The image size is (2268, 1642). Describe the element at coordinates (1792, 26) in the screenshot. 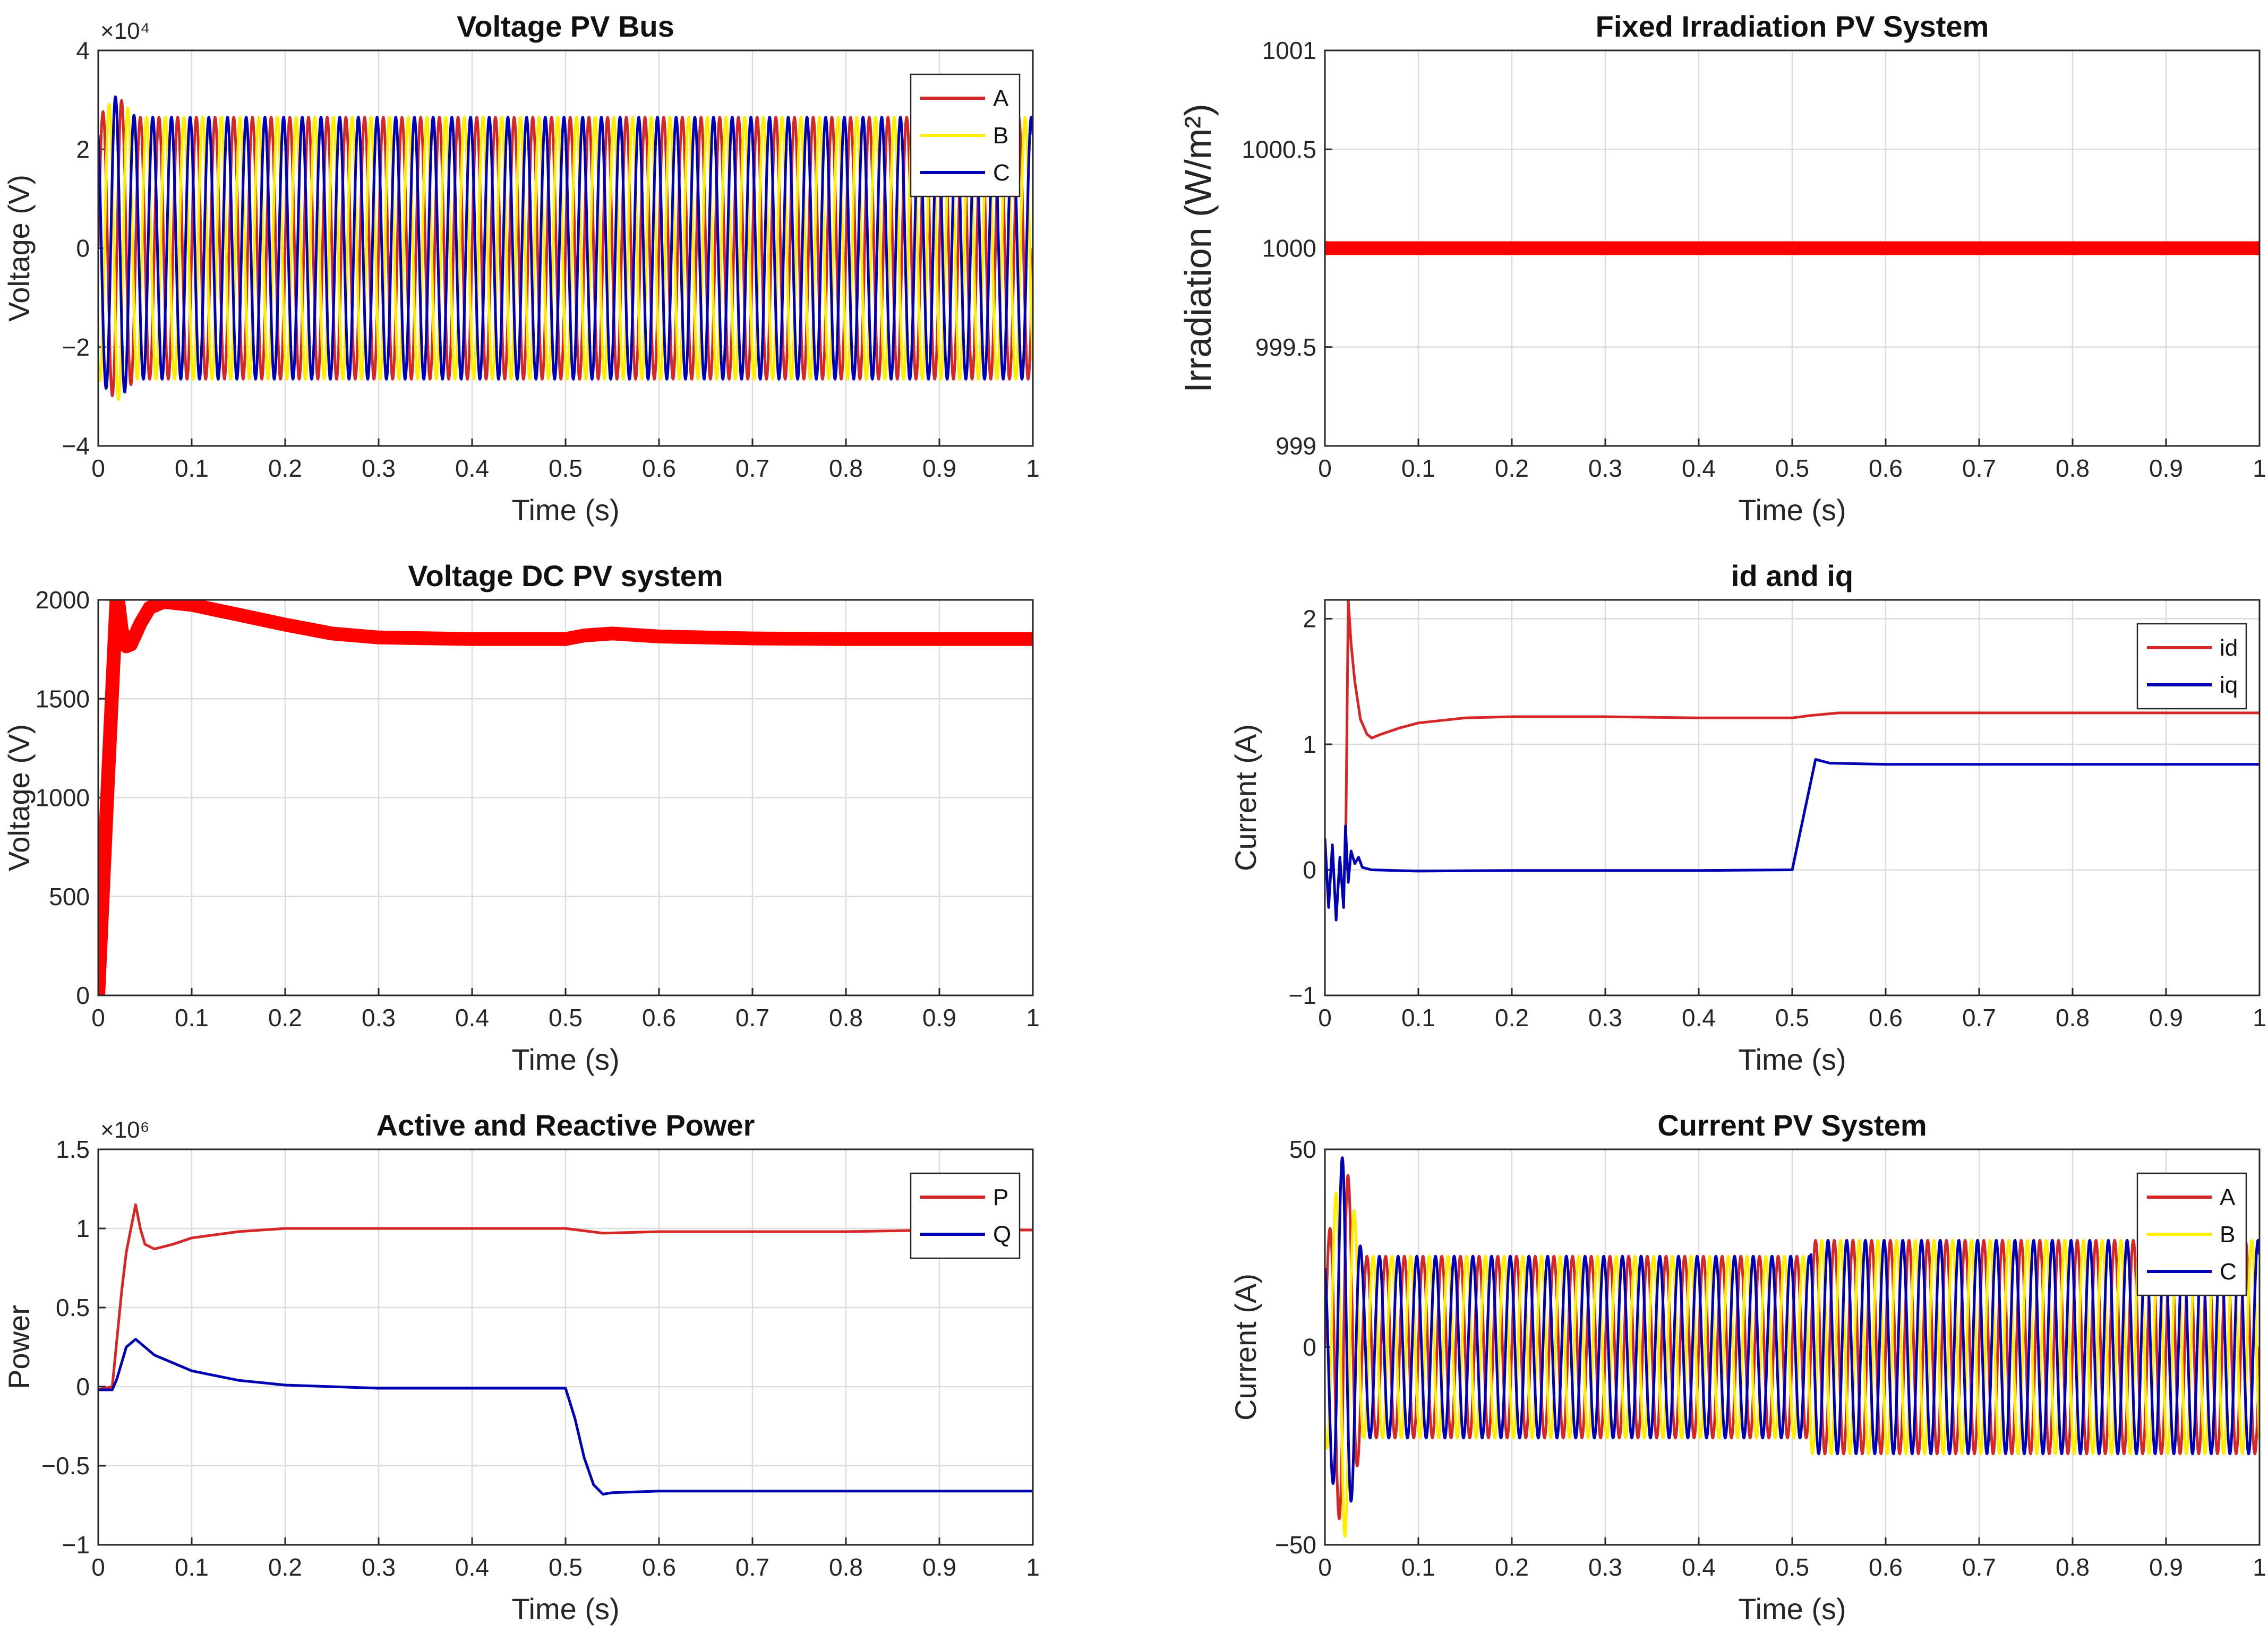

I see `chart-title: Fixed Irradiation PV System` at that location.